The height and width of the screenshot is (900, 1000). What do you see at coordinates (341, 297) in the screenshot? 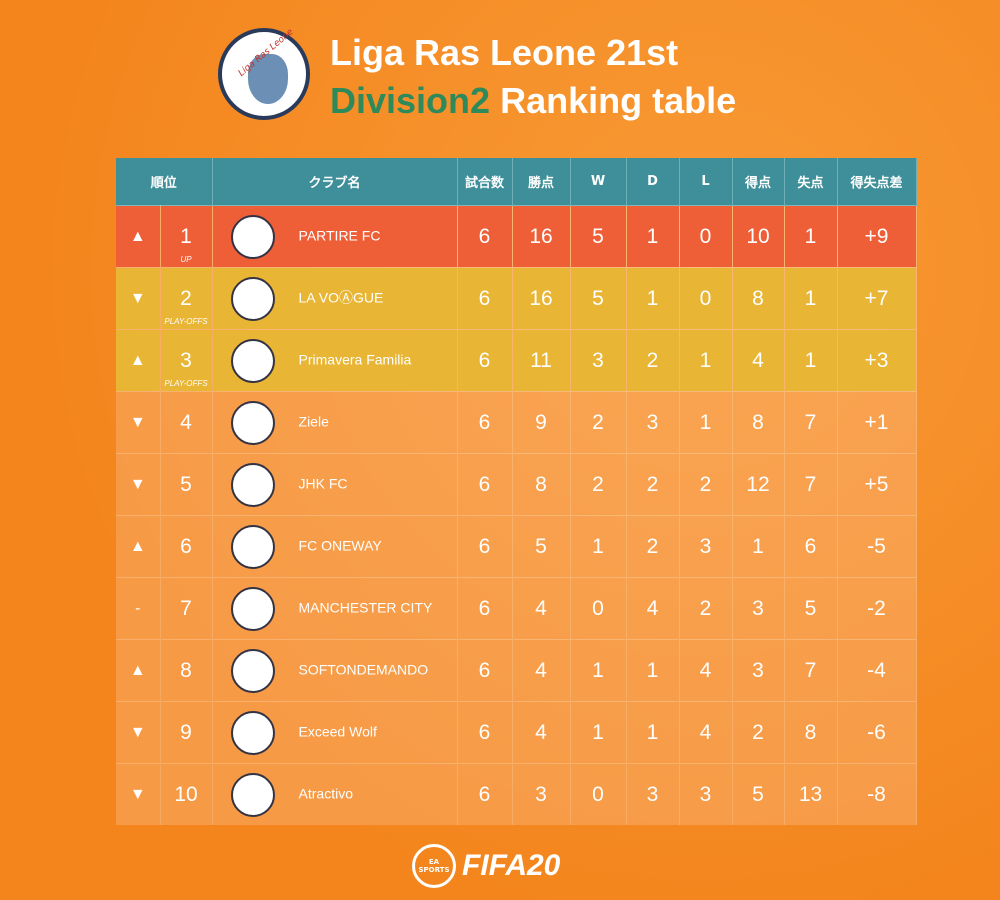
I see `club-name: LA VOⒶGUE` at bounding box center [341, 297].